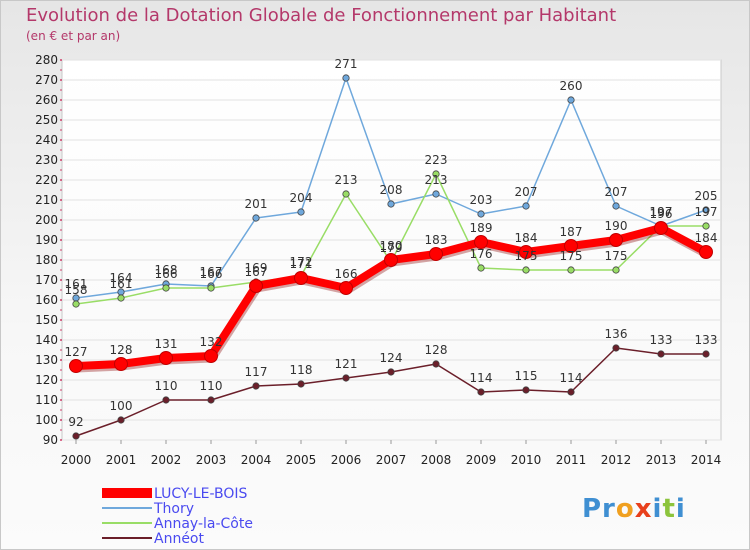 This screenshot has width=750, height=550. Describe the element at coordinates (616, 460) in the screenshot. I see `x-tick-label: 2012` at that location.